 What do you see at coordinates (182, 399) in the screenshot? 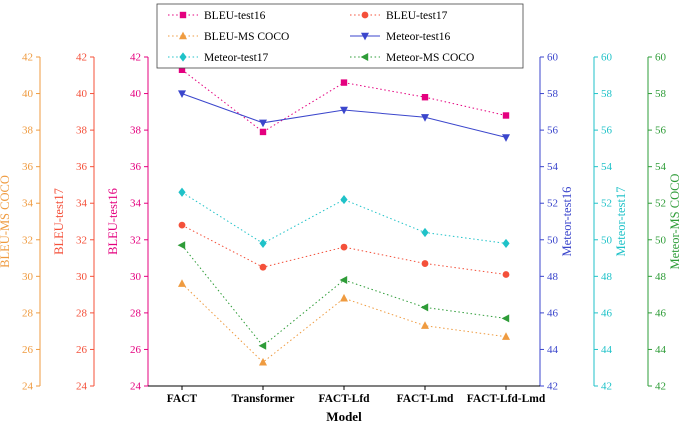
I see `x-tick-label: FACT` at bounding box center [182, 399].